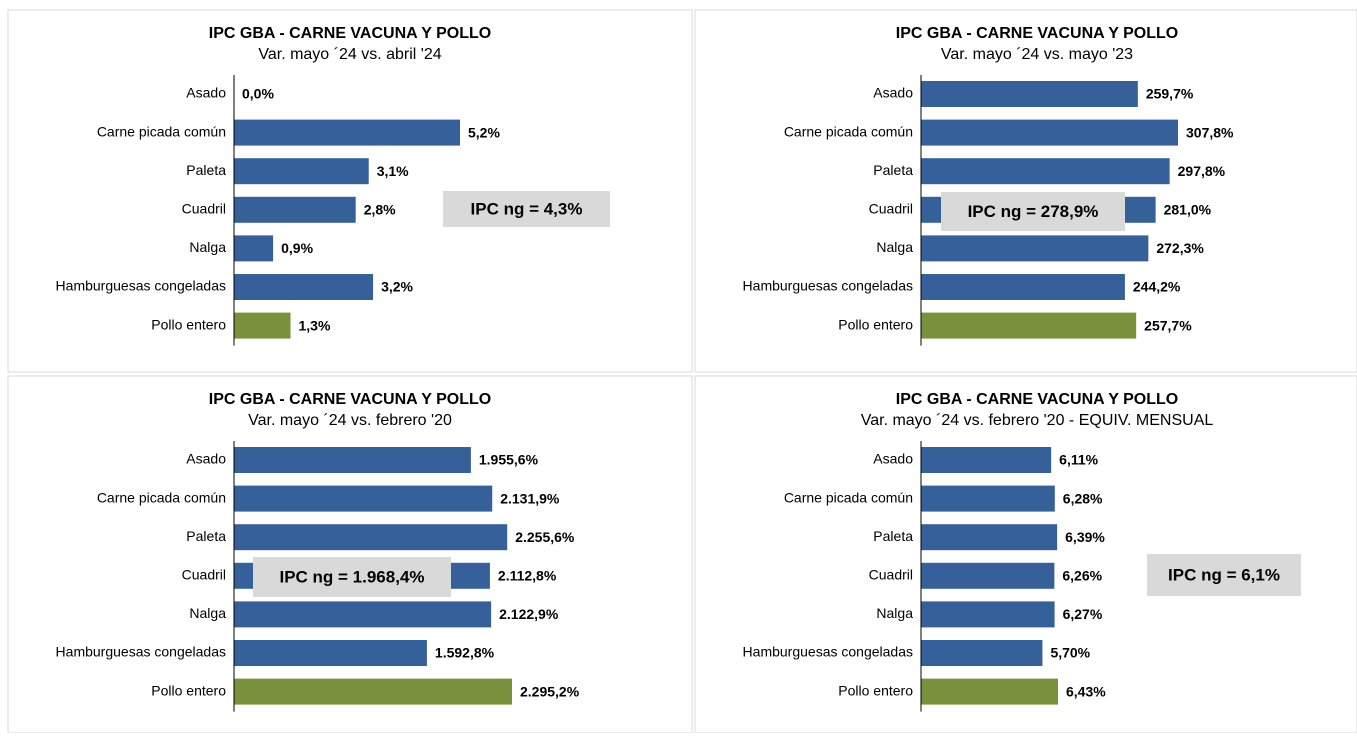 The height and width of the screenshot is (738, 1357). Describe the element at coordinates (529, 614) in the screenshot. I see `value-label: 2.122,9%` at that location.